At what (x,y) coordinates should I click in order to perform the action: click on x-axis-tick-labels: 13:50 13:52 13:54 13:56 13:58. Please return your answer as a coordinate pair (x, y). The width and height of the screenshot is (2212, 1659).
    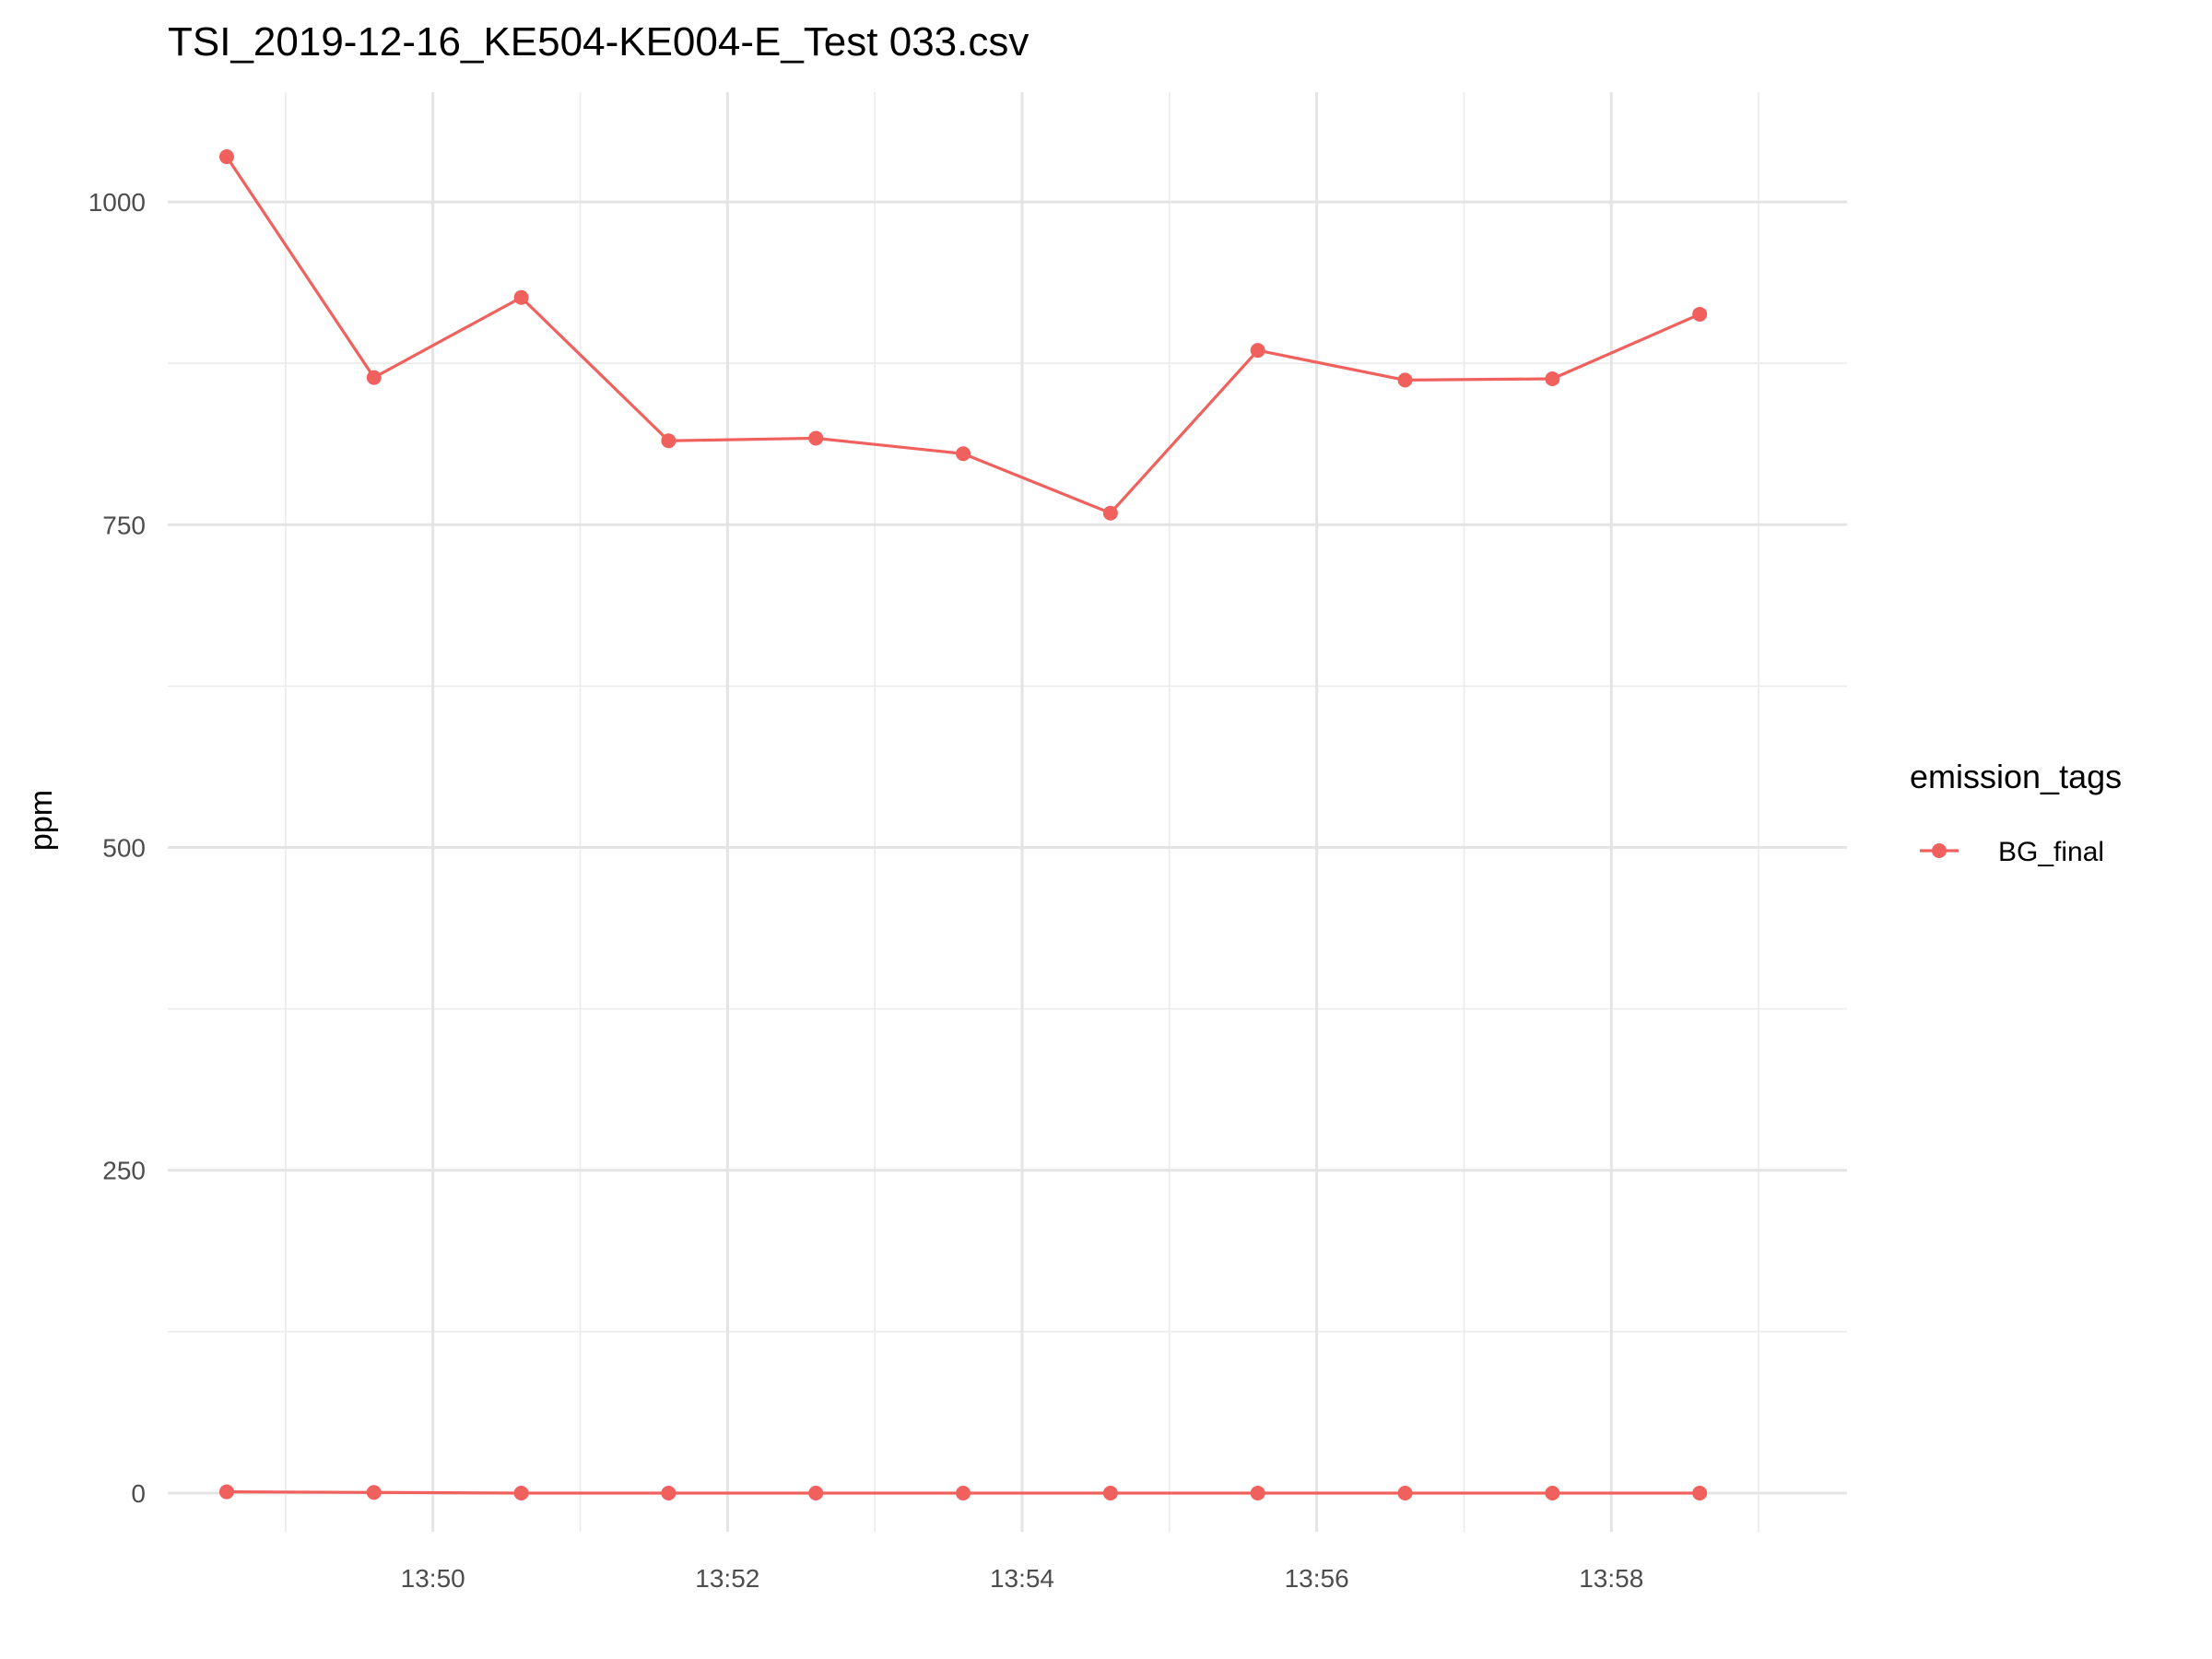
    Looking at the image, I should click on (1022, 1578).